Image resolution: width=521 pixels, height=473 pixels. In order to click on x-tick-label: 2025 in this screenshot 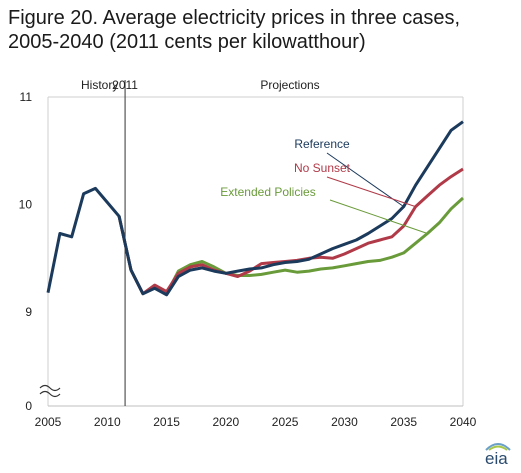, I will do `click(285, 422)`.